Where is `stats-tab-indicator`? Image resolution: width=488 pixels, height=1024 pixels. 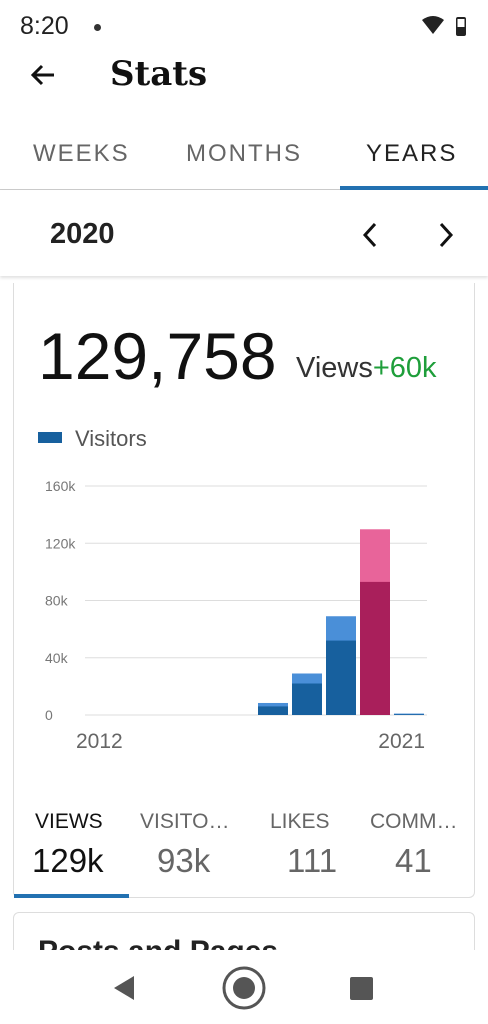
stats-tab-indicator is located at coordinates (71, 896).